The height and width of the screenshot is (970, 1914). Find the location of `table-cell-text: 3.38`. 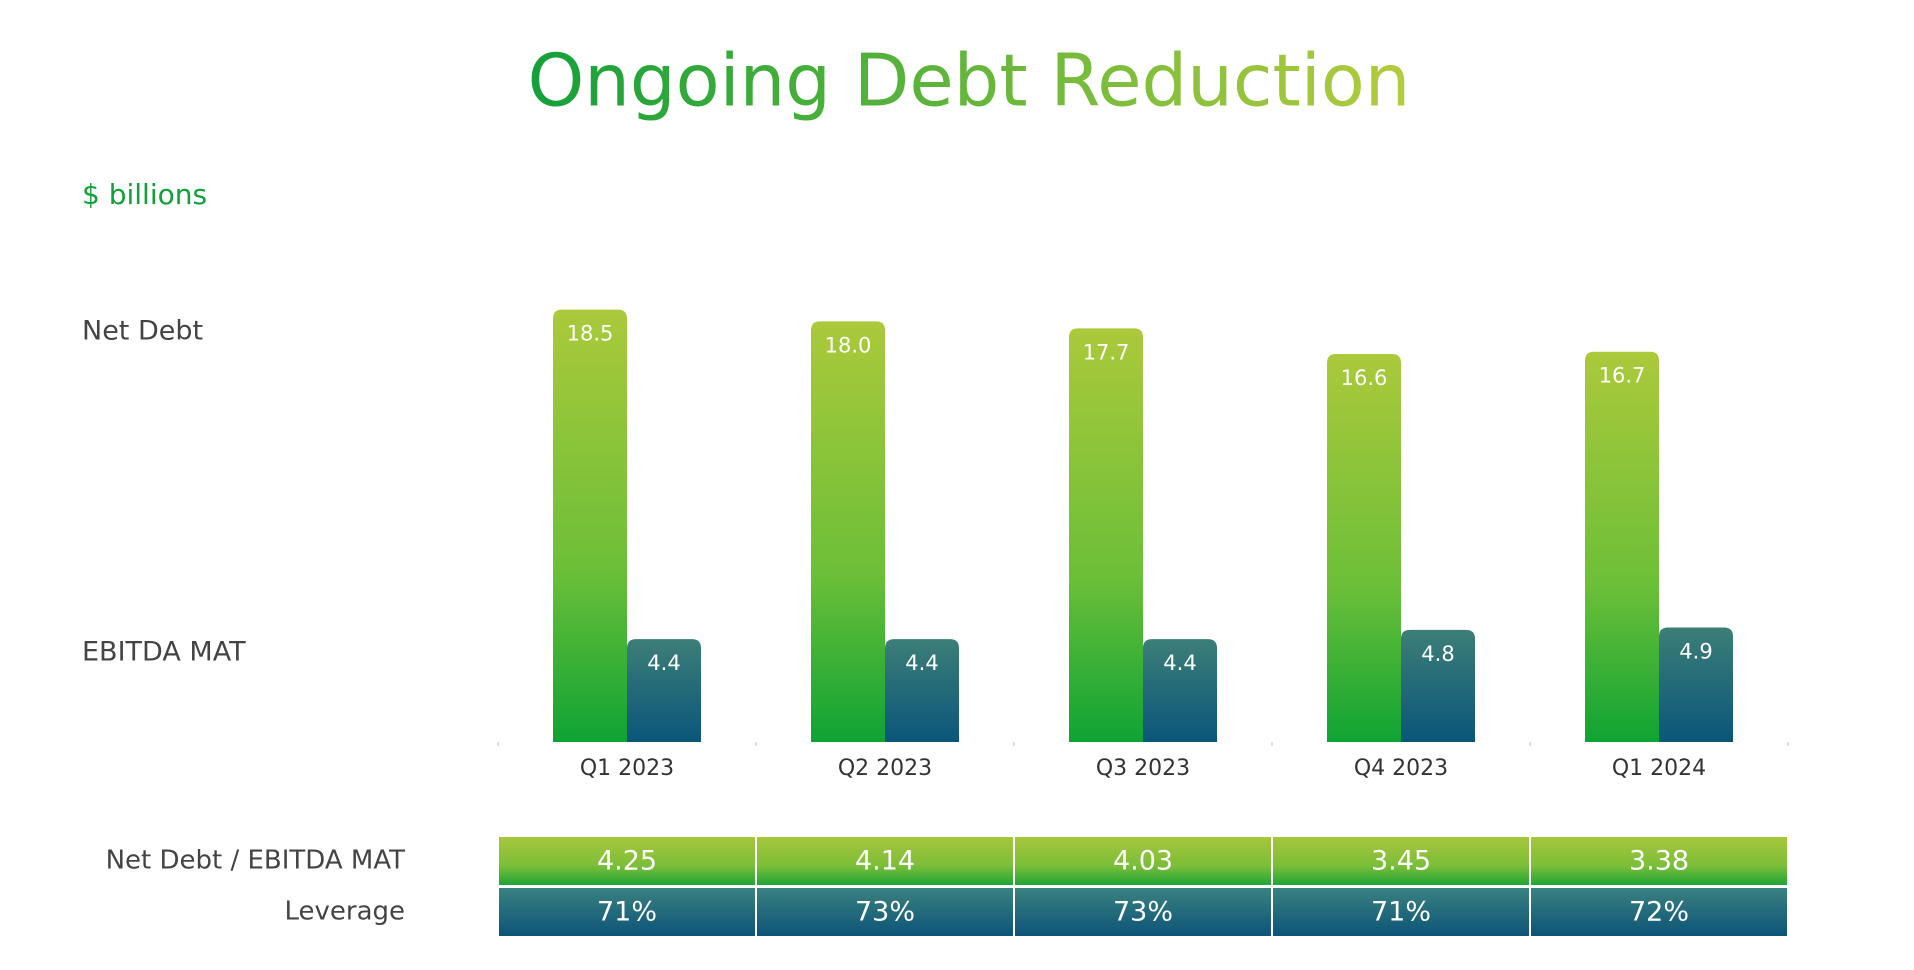

table-cell-text: 3.38 is located at coordinates (1659, 861).